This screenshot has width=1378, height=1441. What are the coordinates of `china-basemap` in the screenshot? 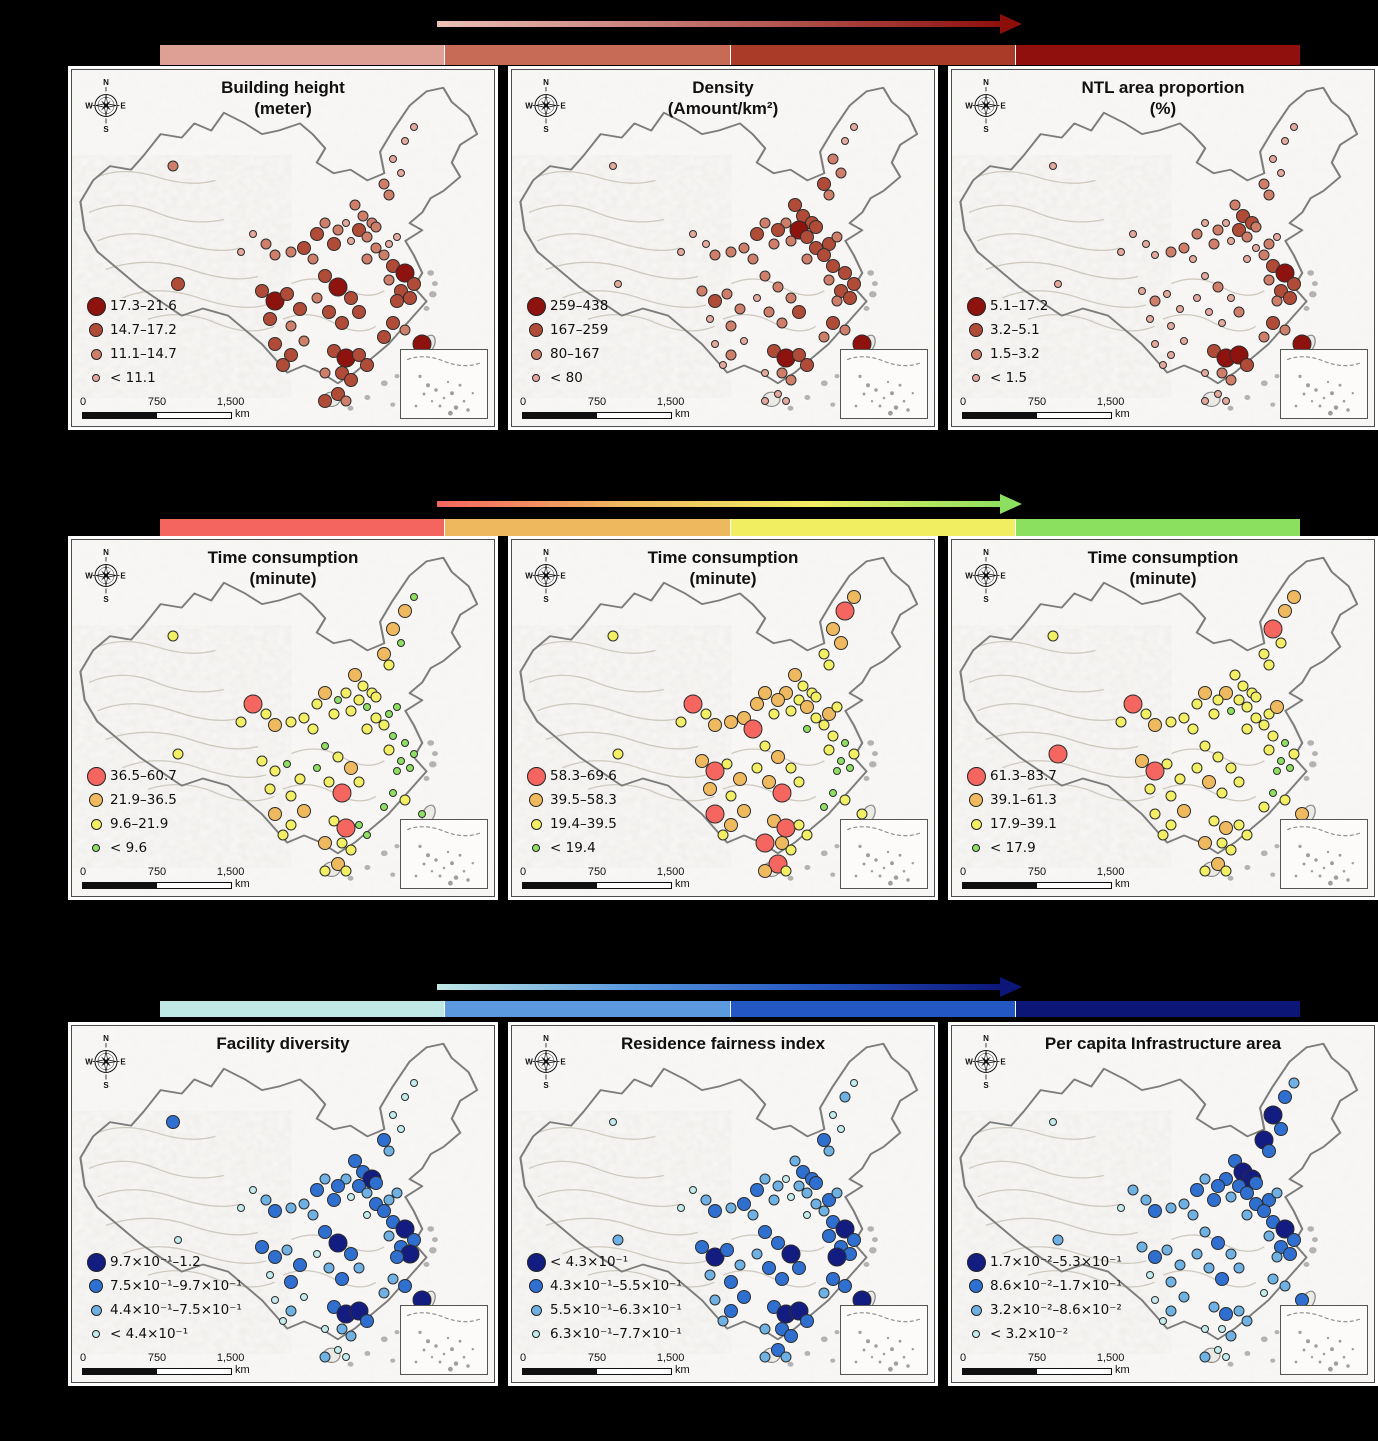 It's located at (283, 248).